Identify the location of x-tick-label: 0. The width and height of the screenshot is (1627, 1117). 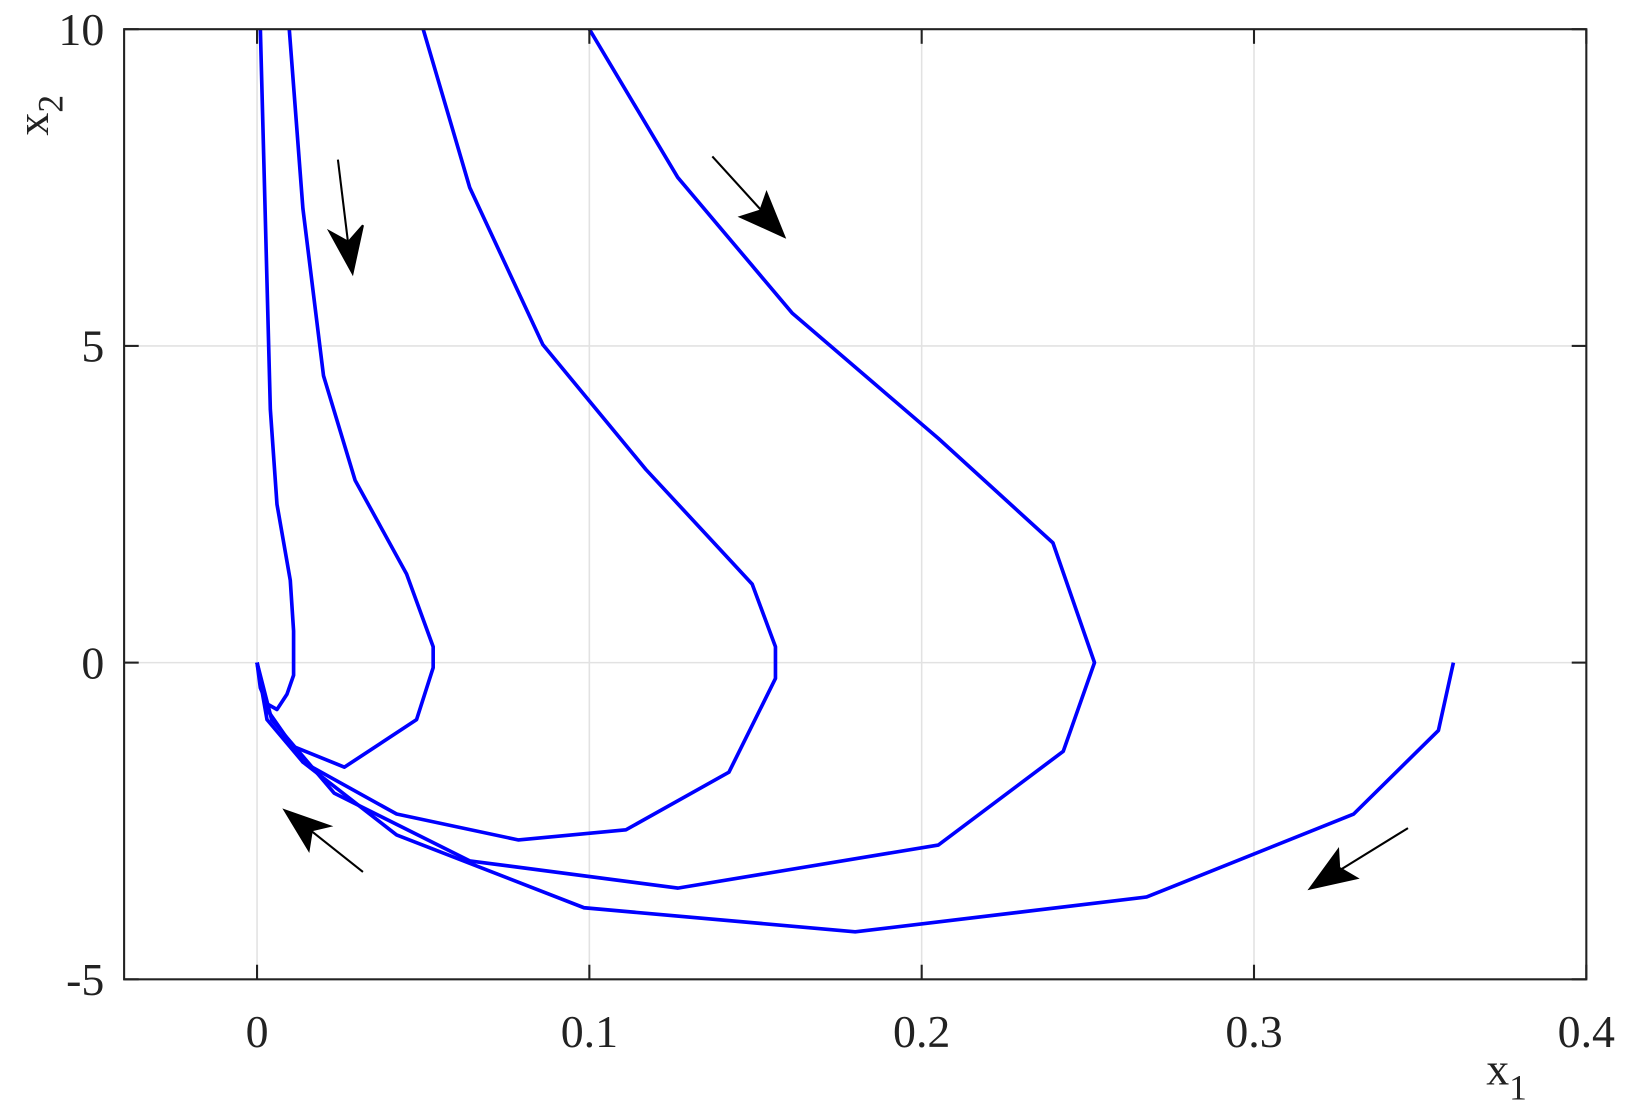
(257, 1031).